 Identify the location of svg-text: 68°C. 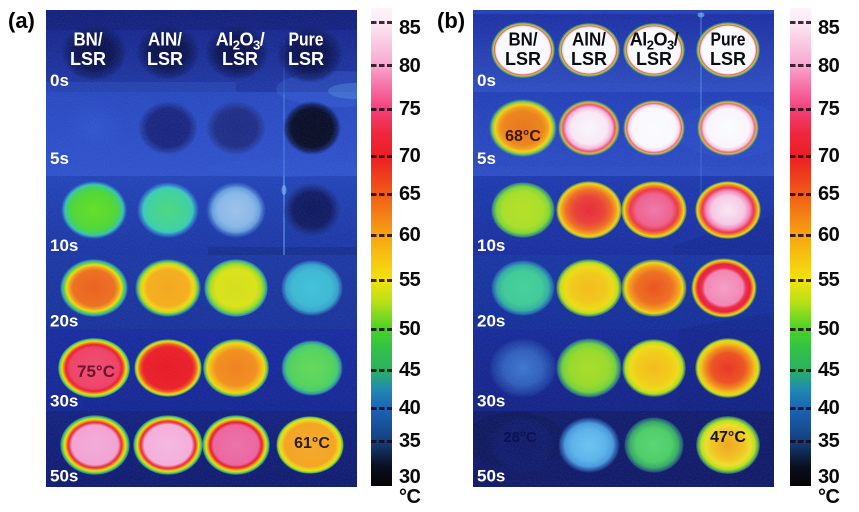
(523, 136).